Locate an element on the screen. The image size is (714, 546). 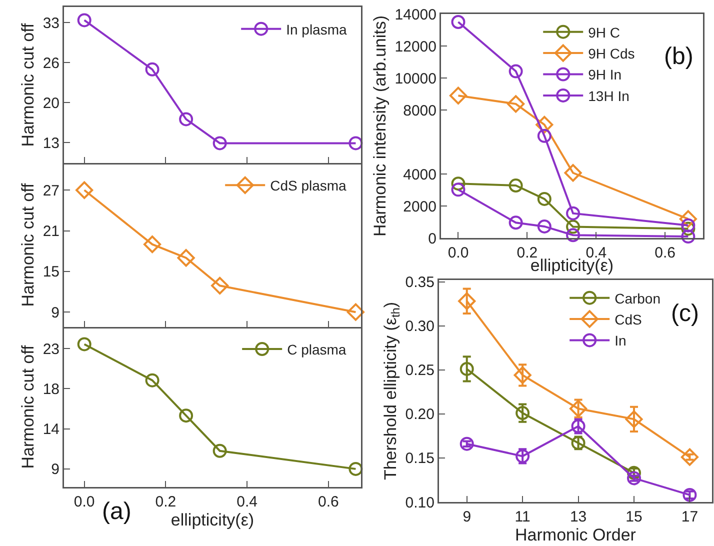
y-tick-label: 4000 is located at coordinates (419, 175).